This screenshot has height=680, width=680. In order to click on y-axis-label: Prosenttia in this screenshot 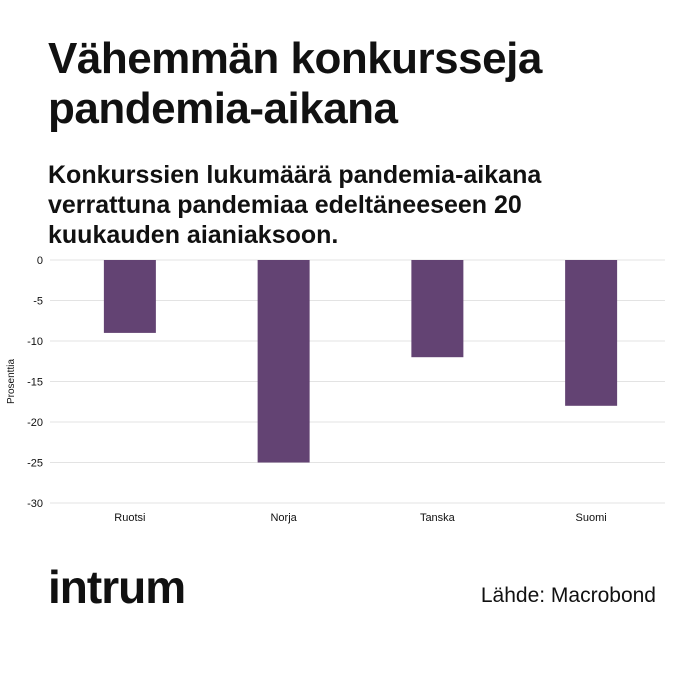, I will do `click(11, 381)`.